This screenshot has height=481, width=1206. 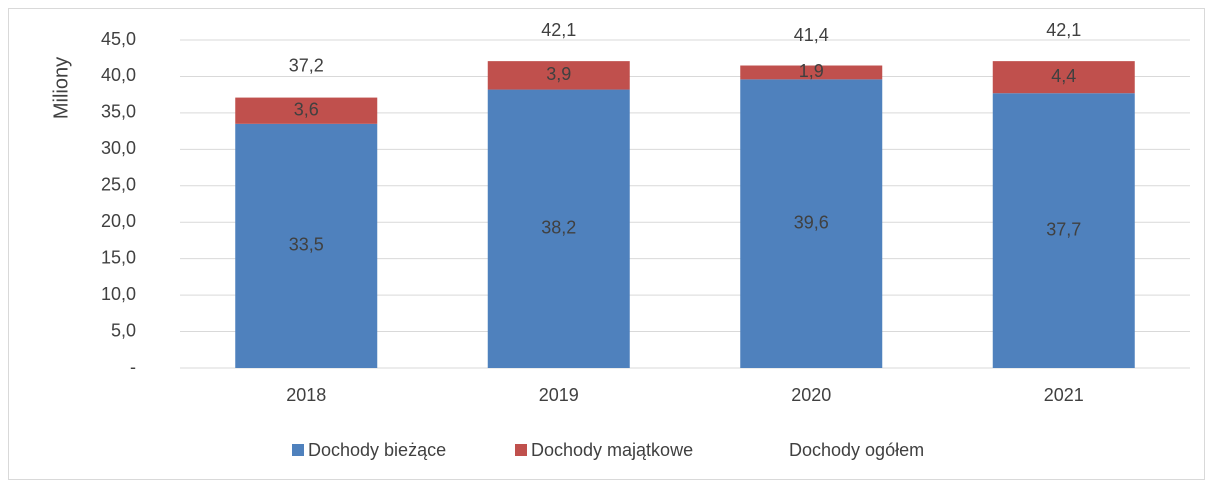 I want to click on data-label: 39,6, so click(x=811, y=222).